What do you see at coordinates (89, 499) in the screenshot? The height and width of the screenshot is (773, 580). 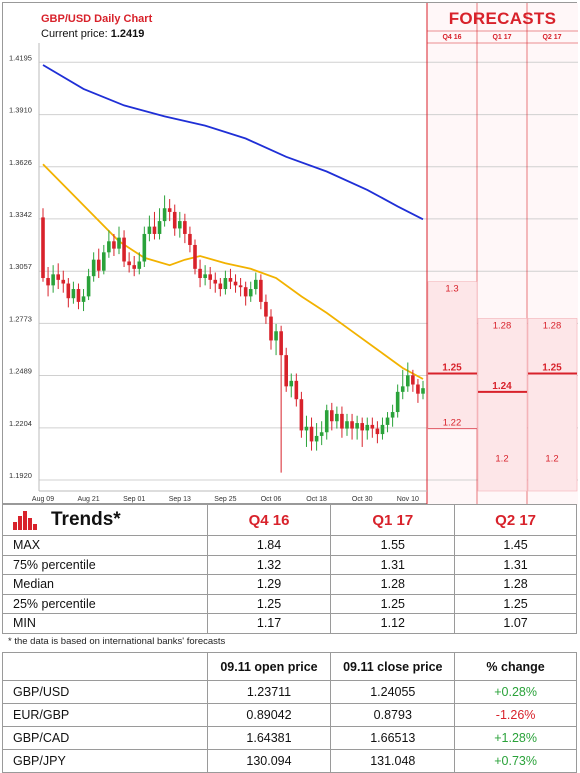 I see `x-tick-label: Aug 21` at bounding box center [89, 499].